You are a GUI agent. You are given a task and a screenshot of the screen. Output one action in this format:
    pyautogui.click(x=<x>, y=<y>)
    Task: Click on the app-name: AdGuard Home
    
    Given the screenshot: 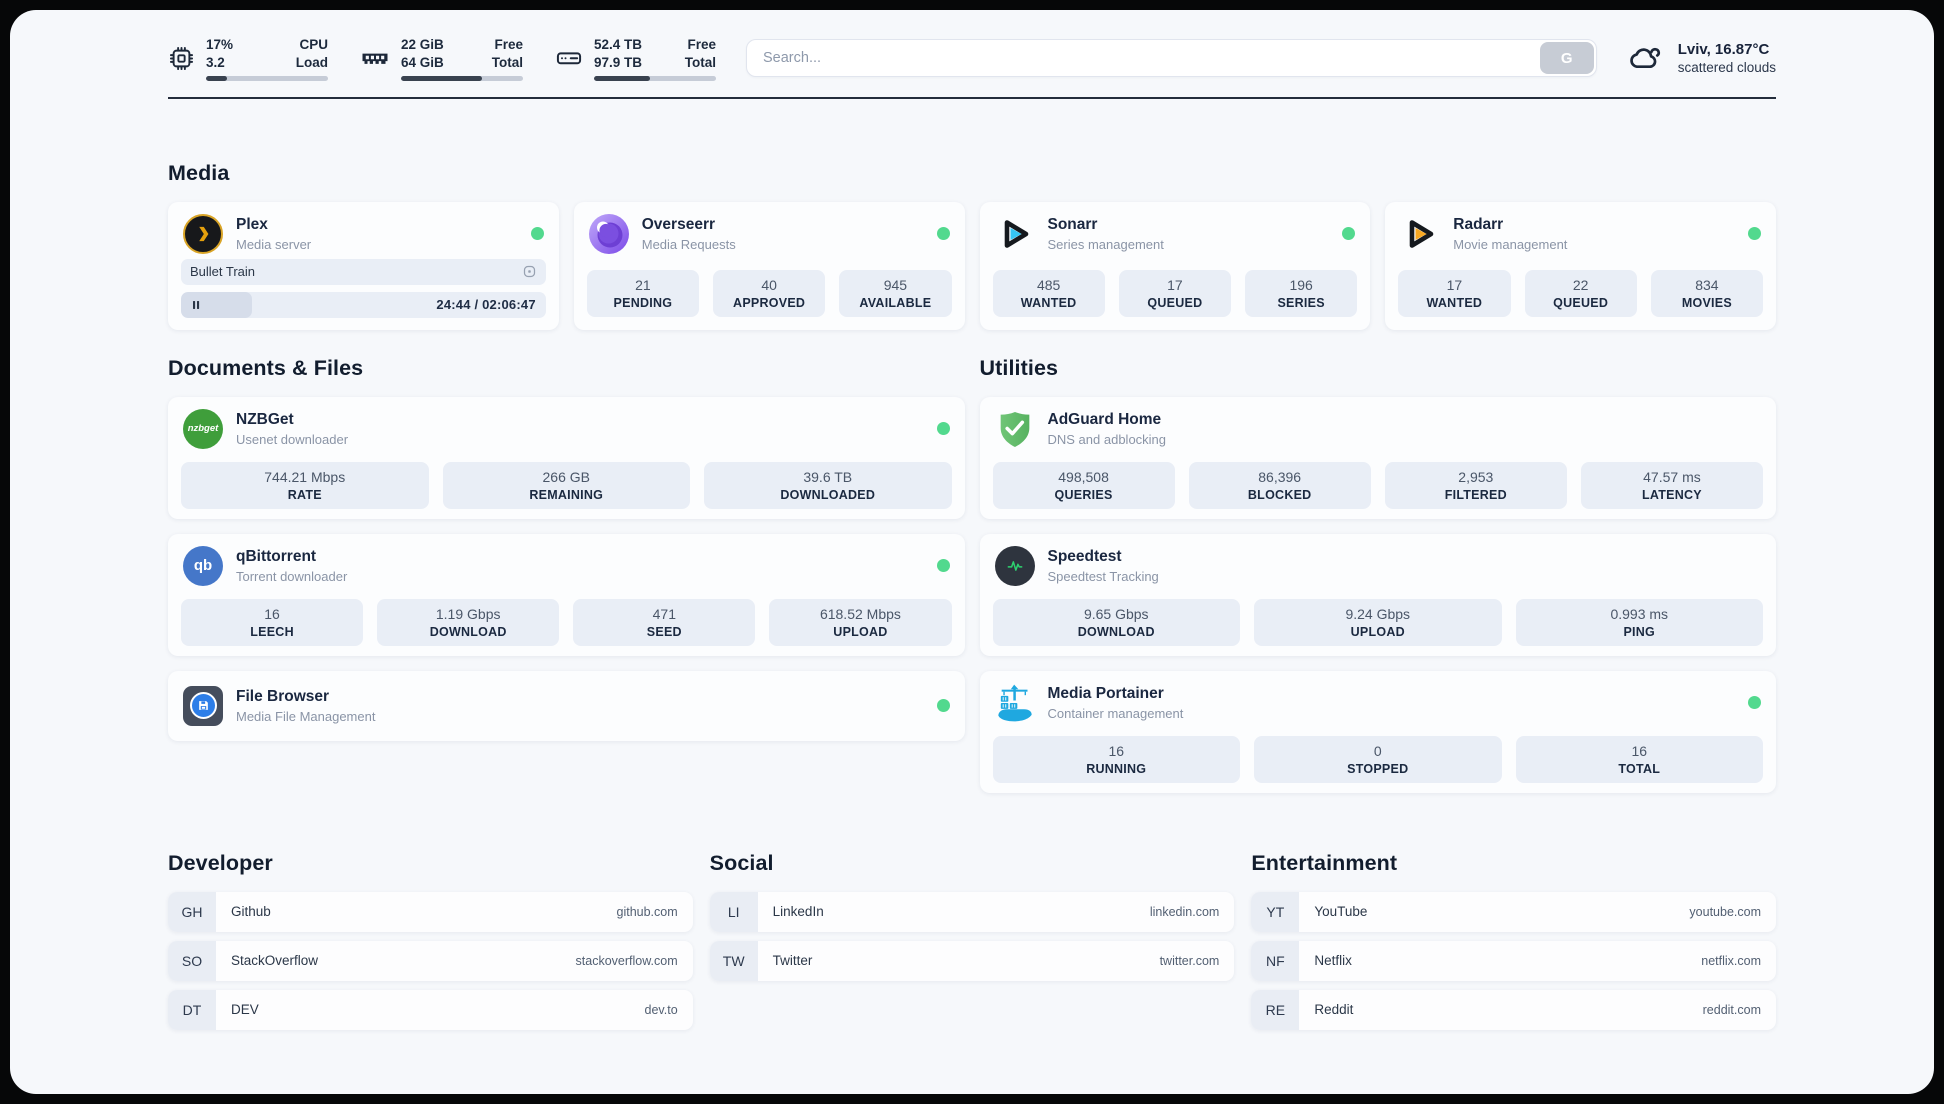 What is the action you would take?
    pyautogui.click(x=1104, y=419)
    